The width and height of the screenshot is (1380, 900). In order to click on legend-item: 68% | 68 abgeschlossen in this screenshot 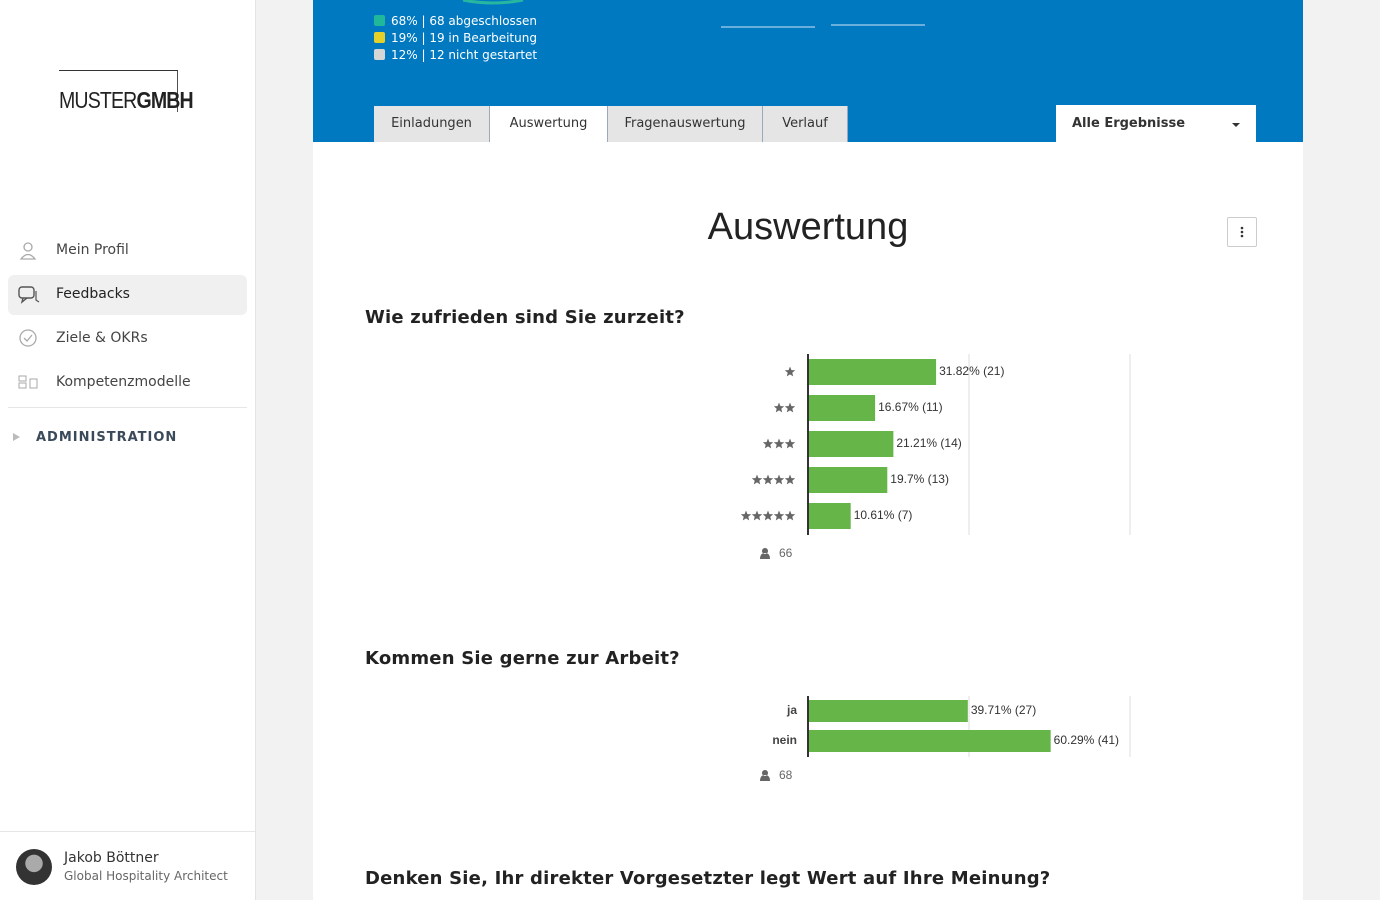, I will do `click(455, 21)`.